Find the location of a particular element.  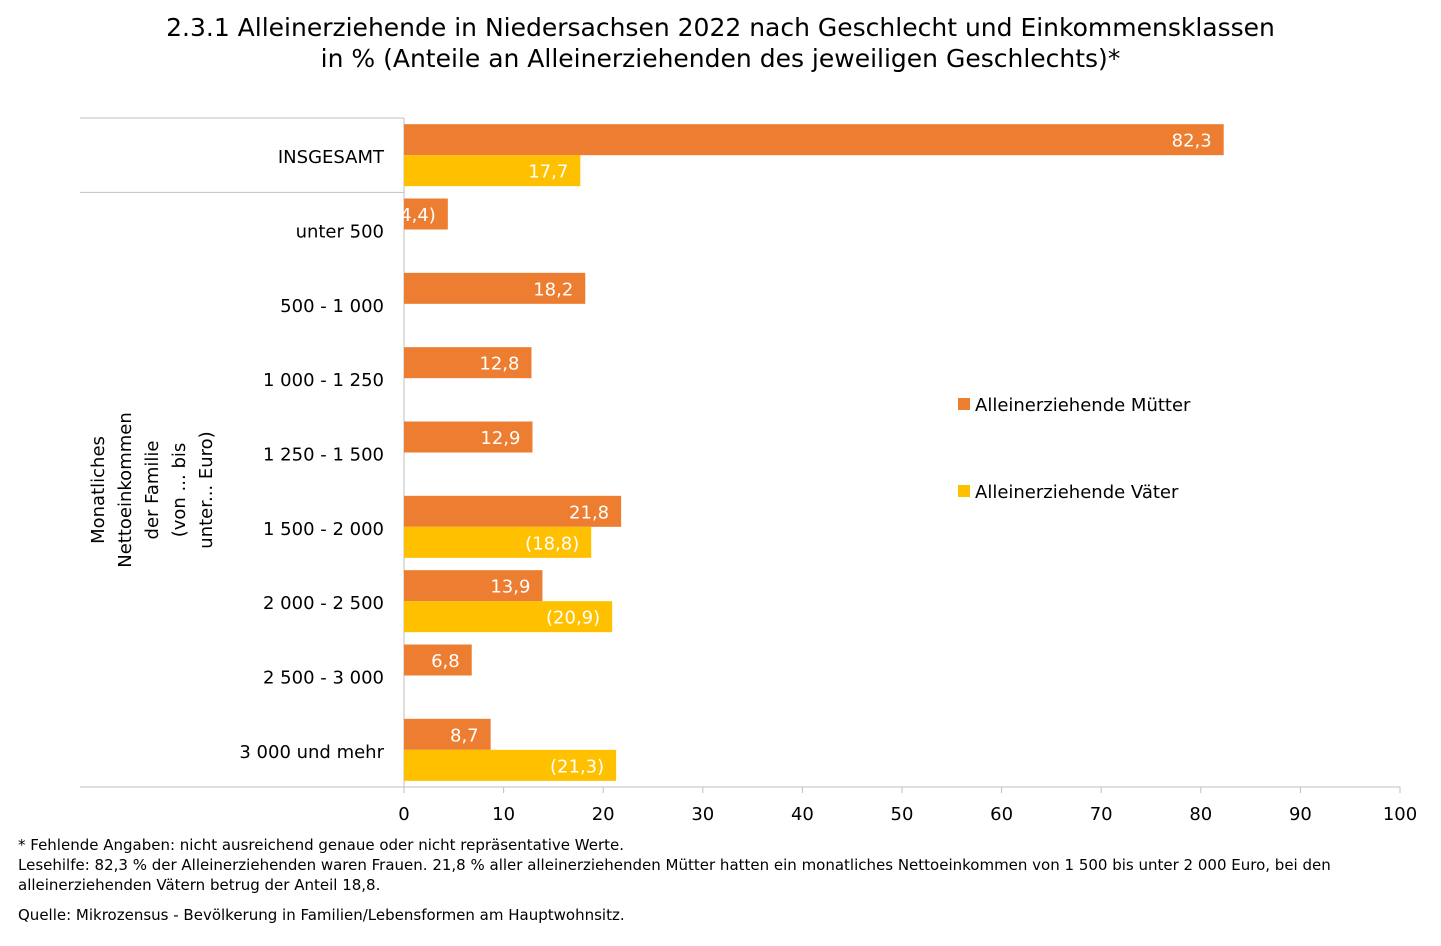

category-label: INSGESAMT is located at coordinates (331, 157).